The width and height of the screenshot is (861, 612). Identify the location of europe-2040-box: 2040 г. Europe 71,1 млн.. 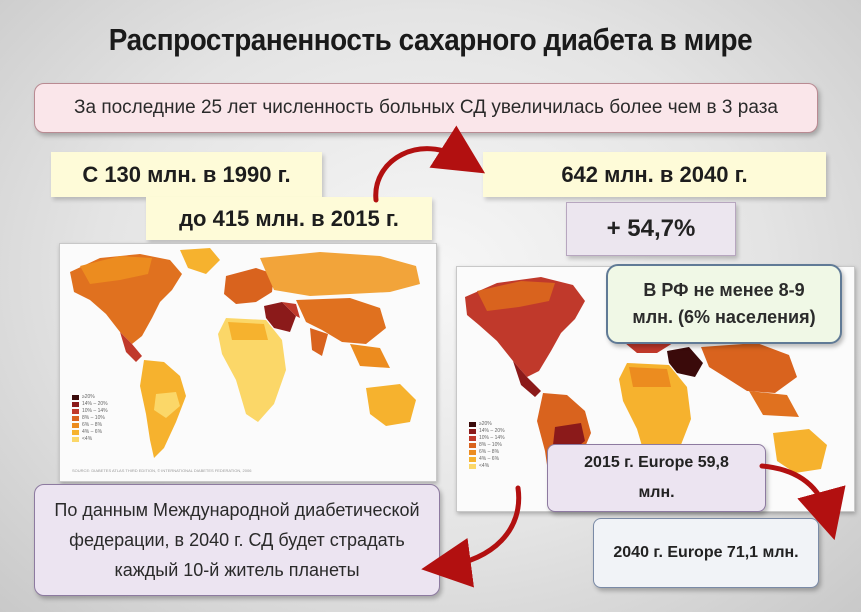
(706, 553).